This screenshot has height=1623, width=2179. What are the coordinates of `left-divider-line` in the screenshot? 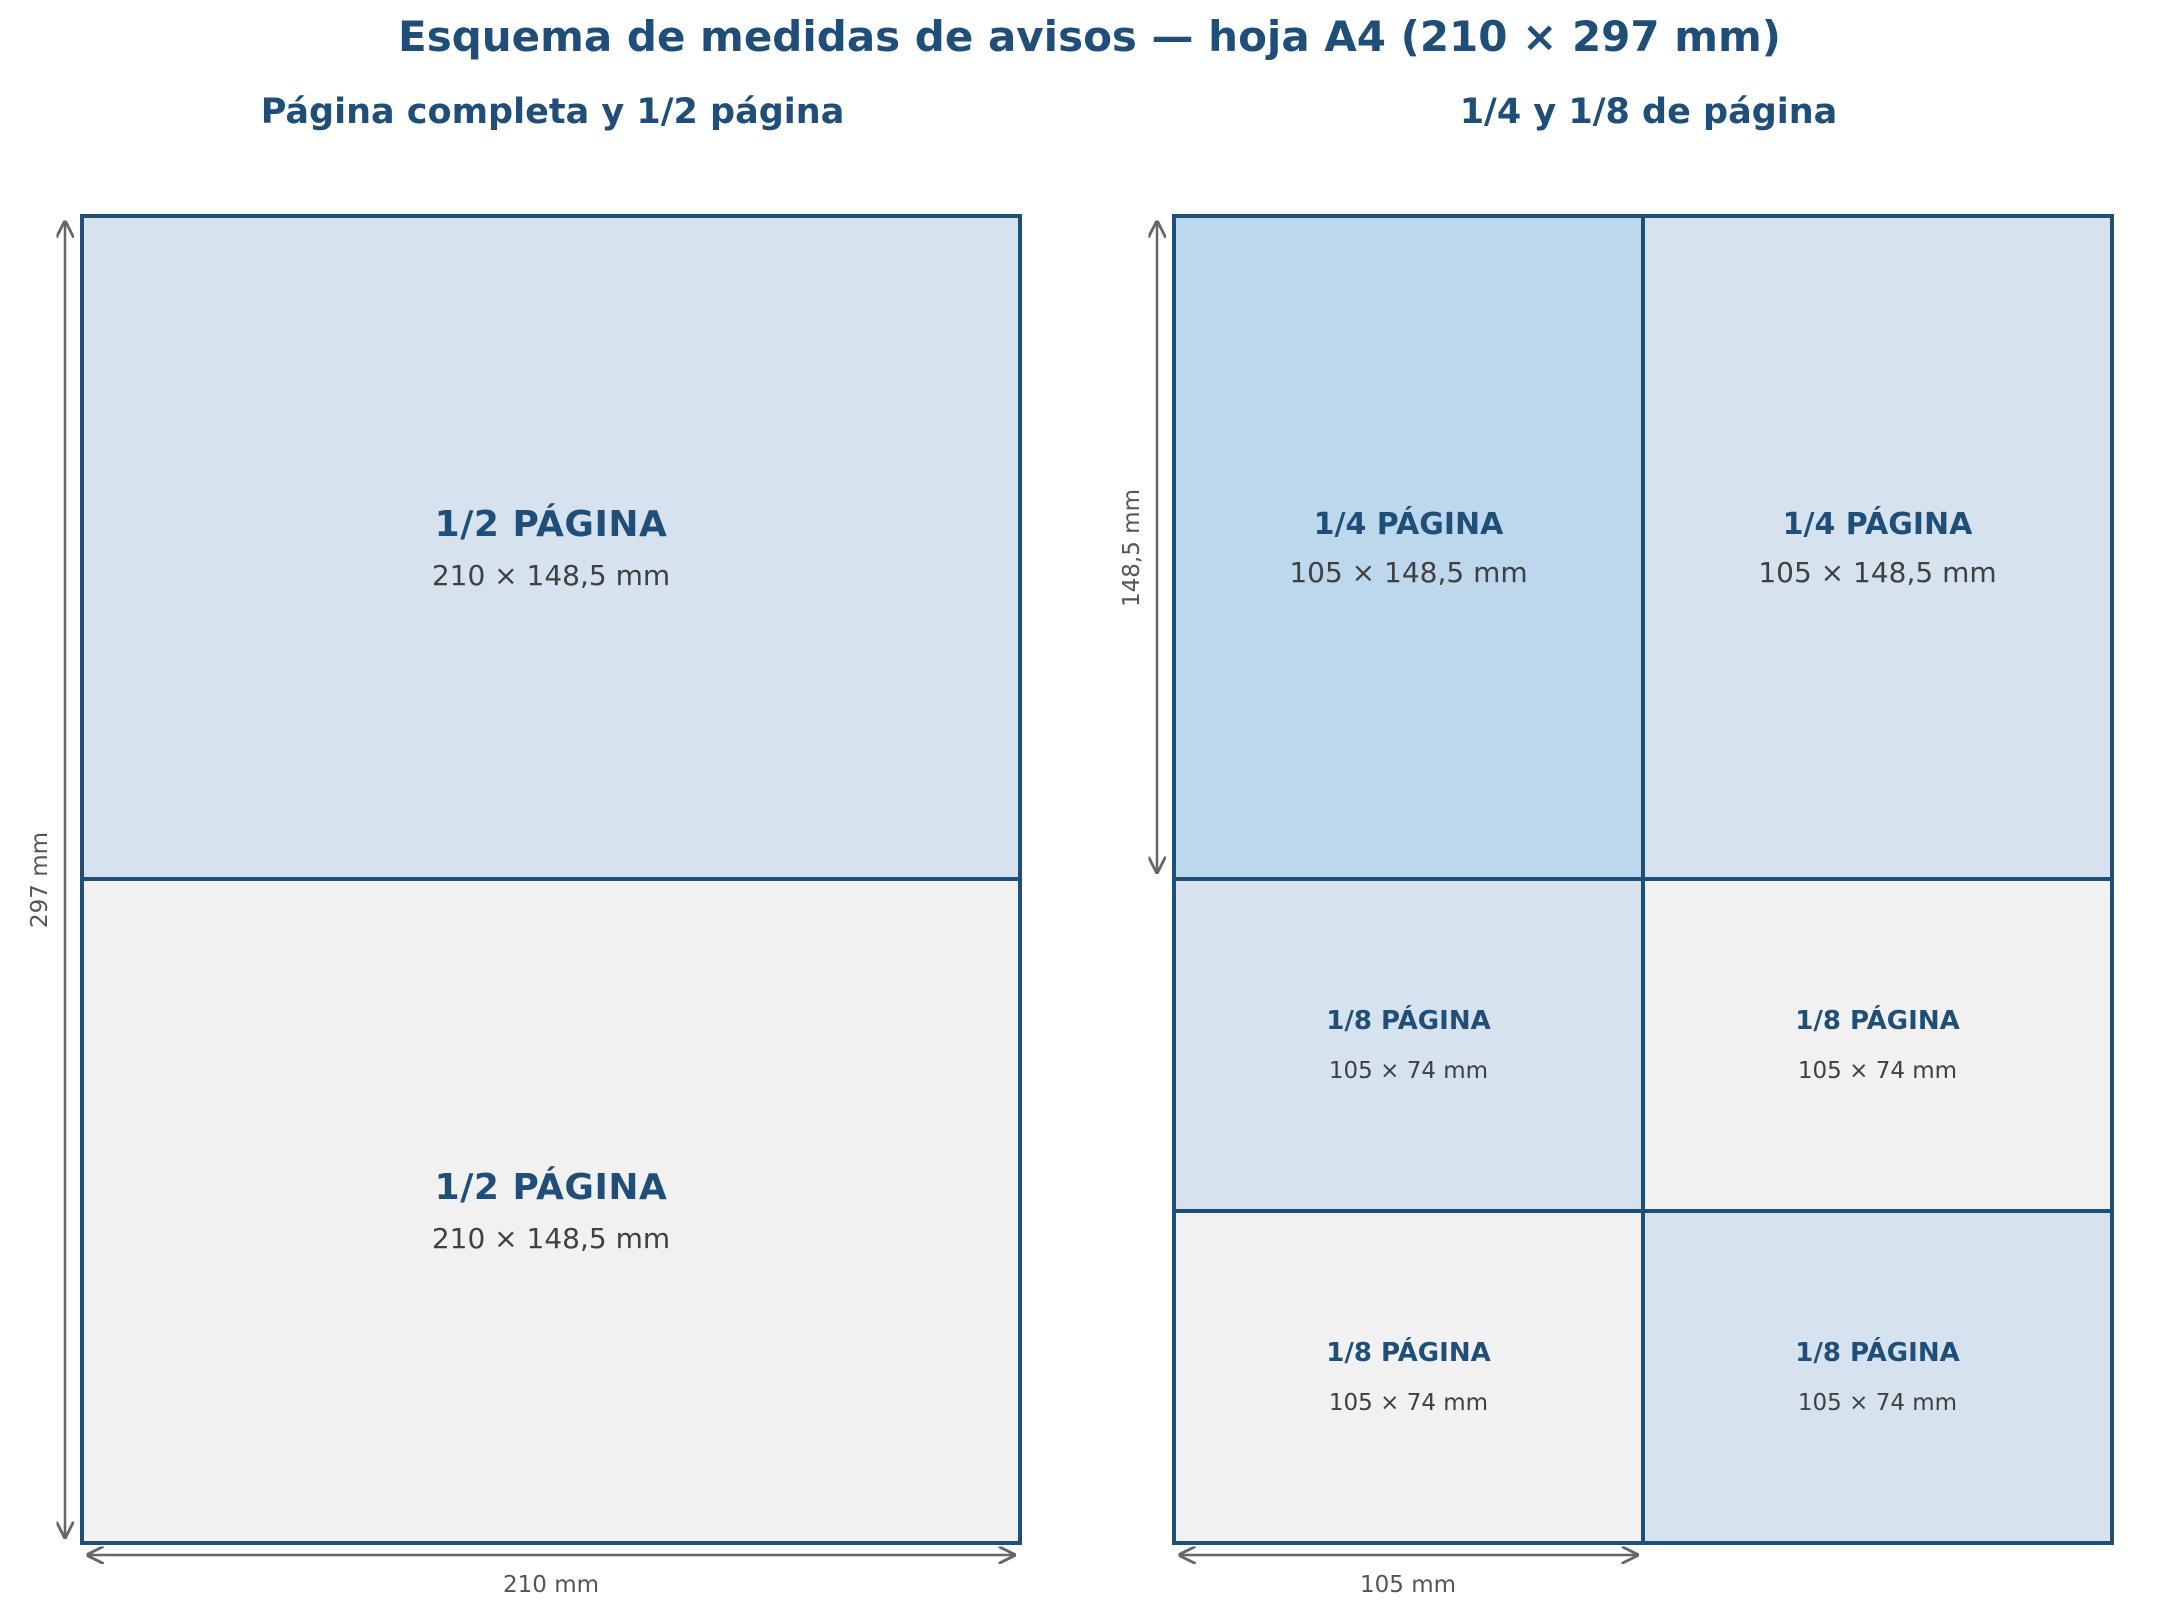 It's located at (551, 879).